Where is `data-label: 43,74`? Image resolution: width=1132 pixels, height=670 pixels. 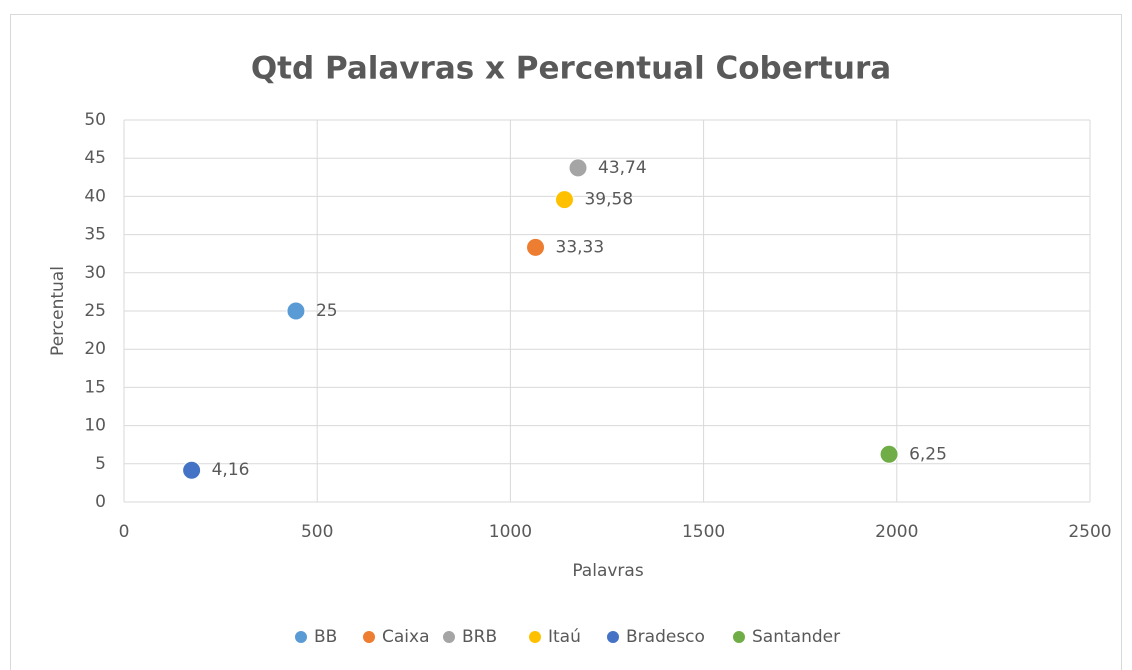 data-label: 43,74 is located at coordinates (622, 168).